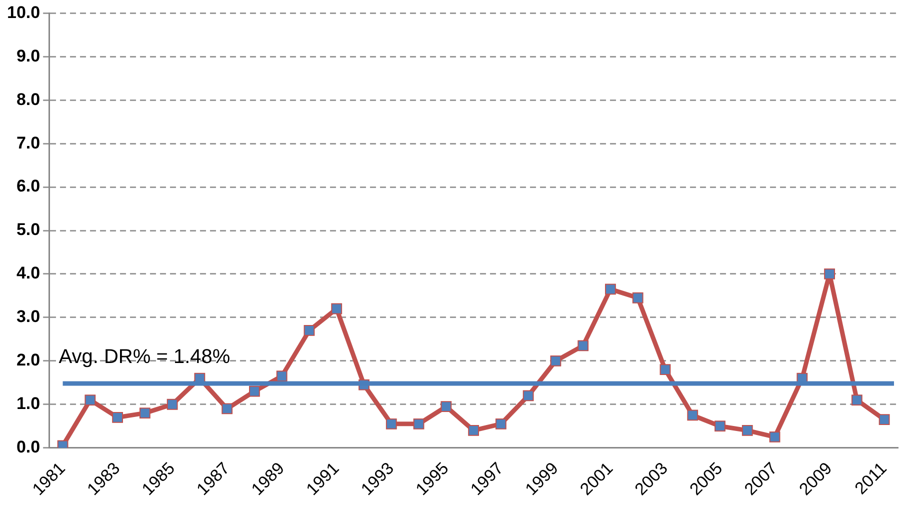  Describe the element at coordinates (144, 357) in the screenshot. I see `ref-line-label: Avg. DR% = 1.48%` at that location.